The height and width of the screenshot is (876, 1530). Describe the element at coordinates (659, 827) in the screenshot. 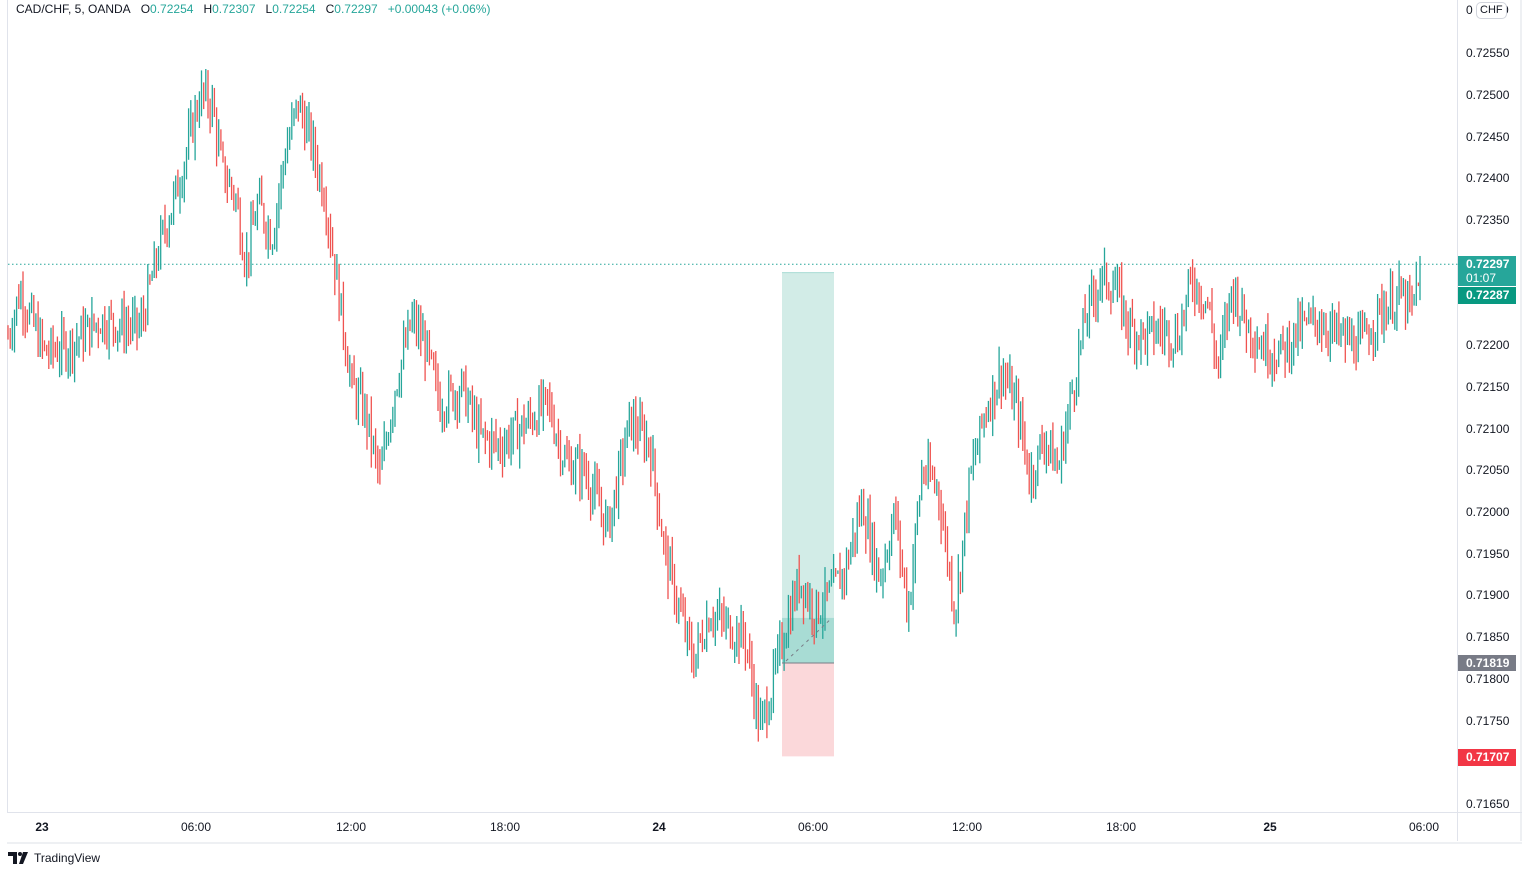

I see `time-label: 24` at that location.